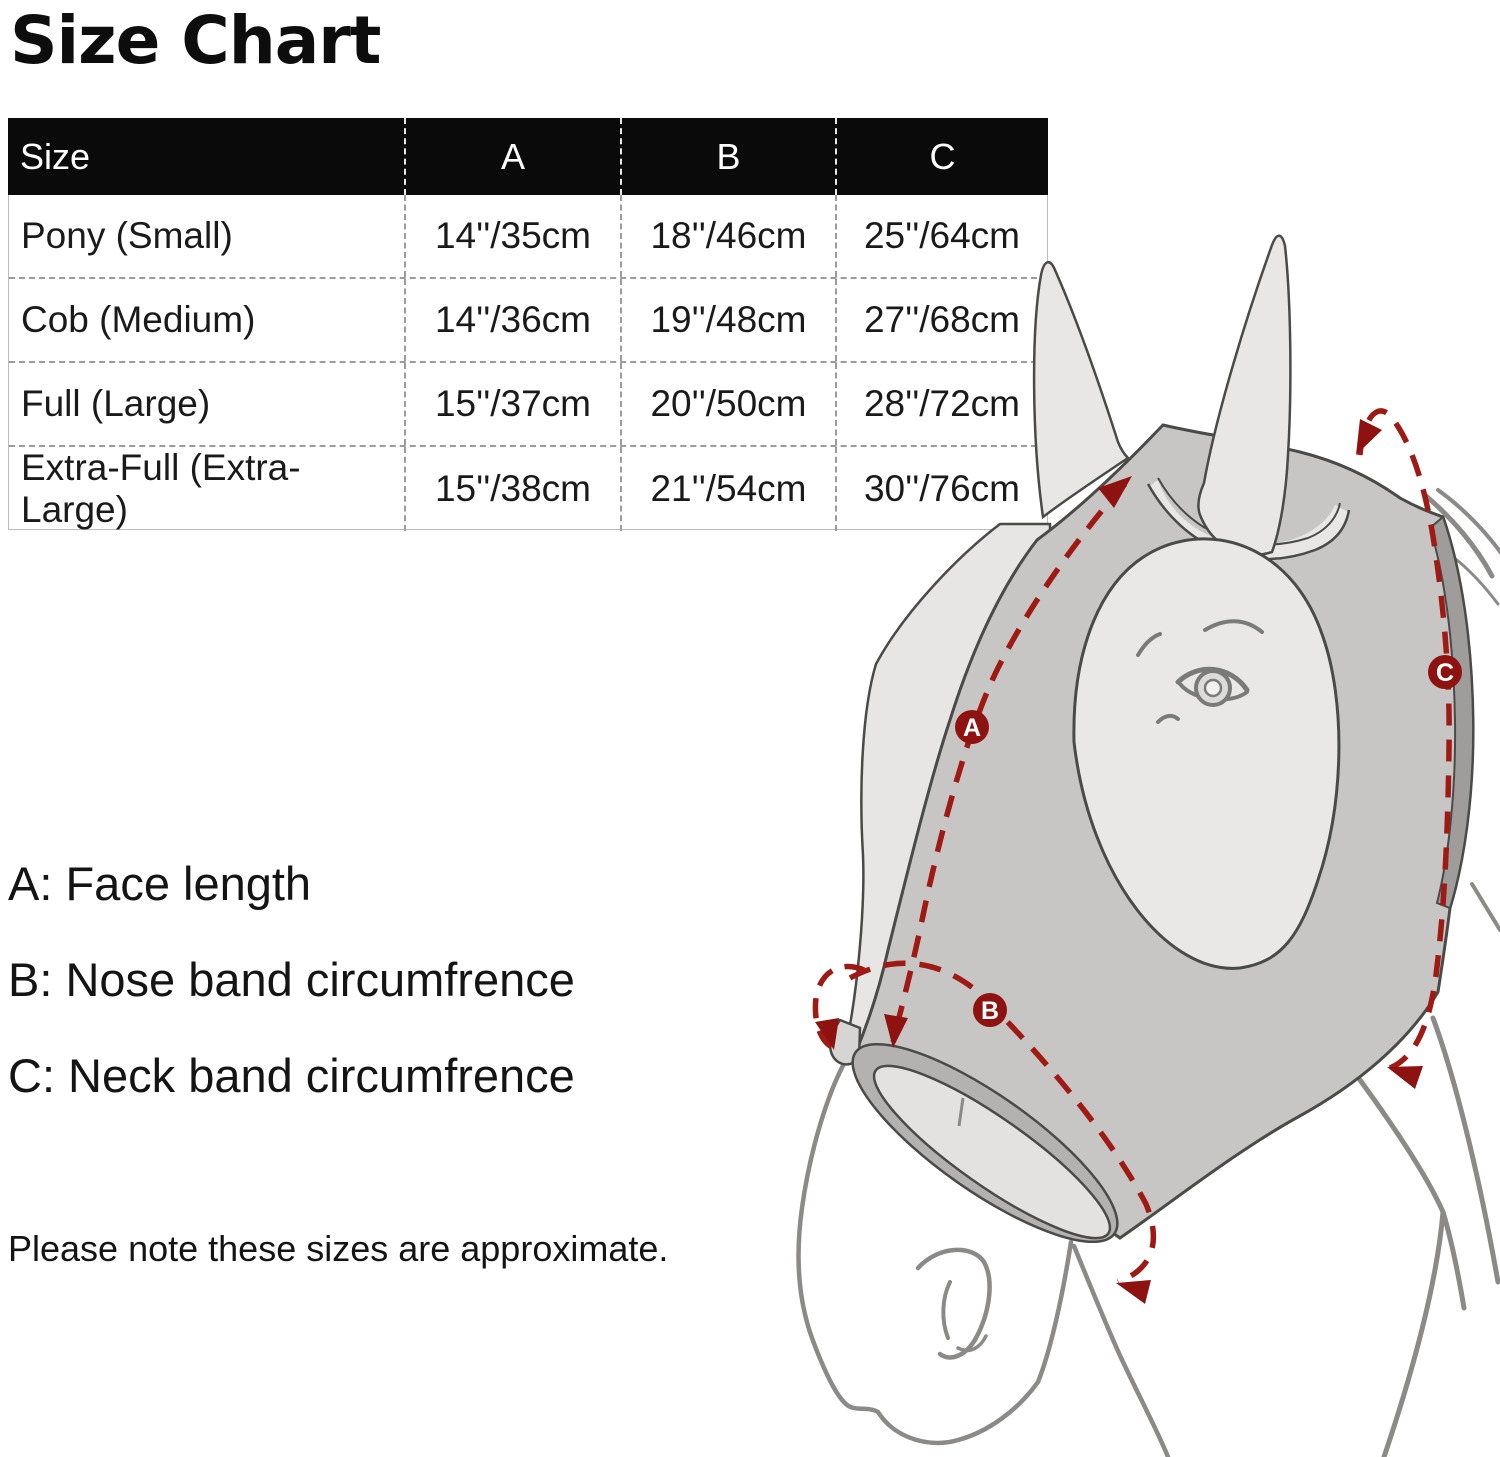 The height and width of the screenshot is (1457, 1500). I want to click on measurement-c: C, so click(1409, 748).